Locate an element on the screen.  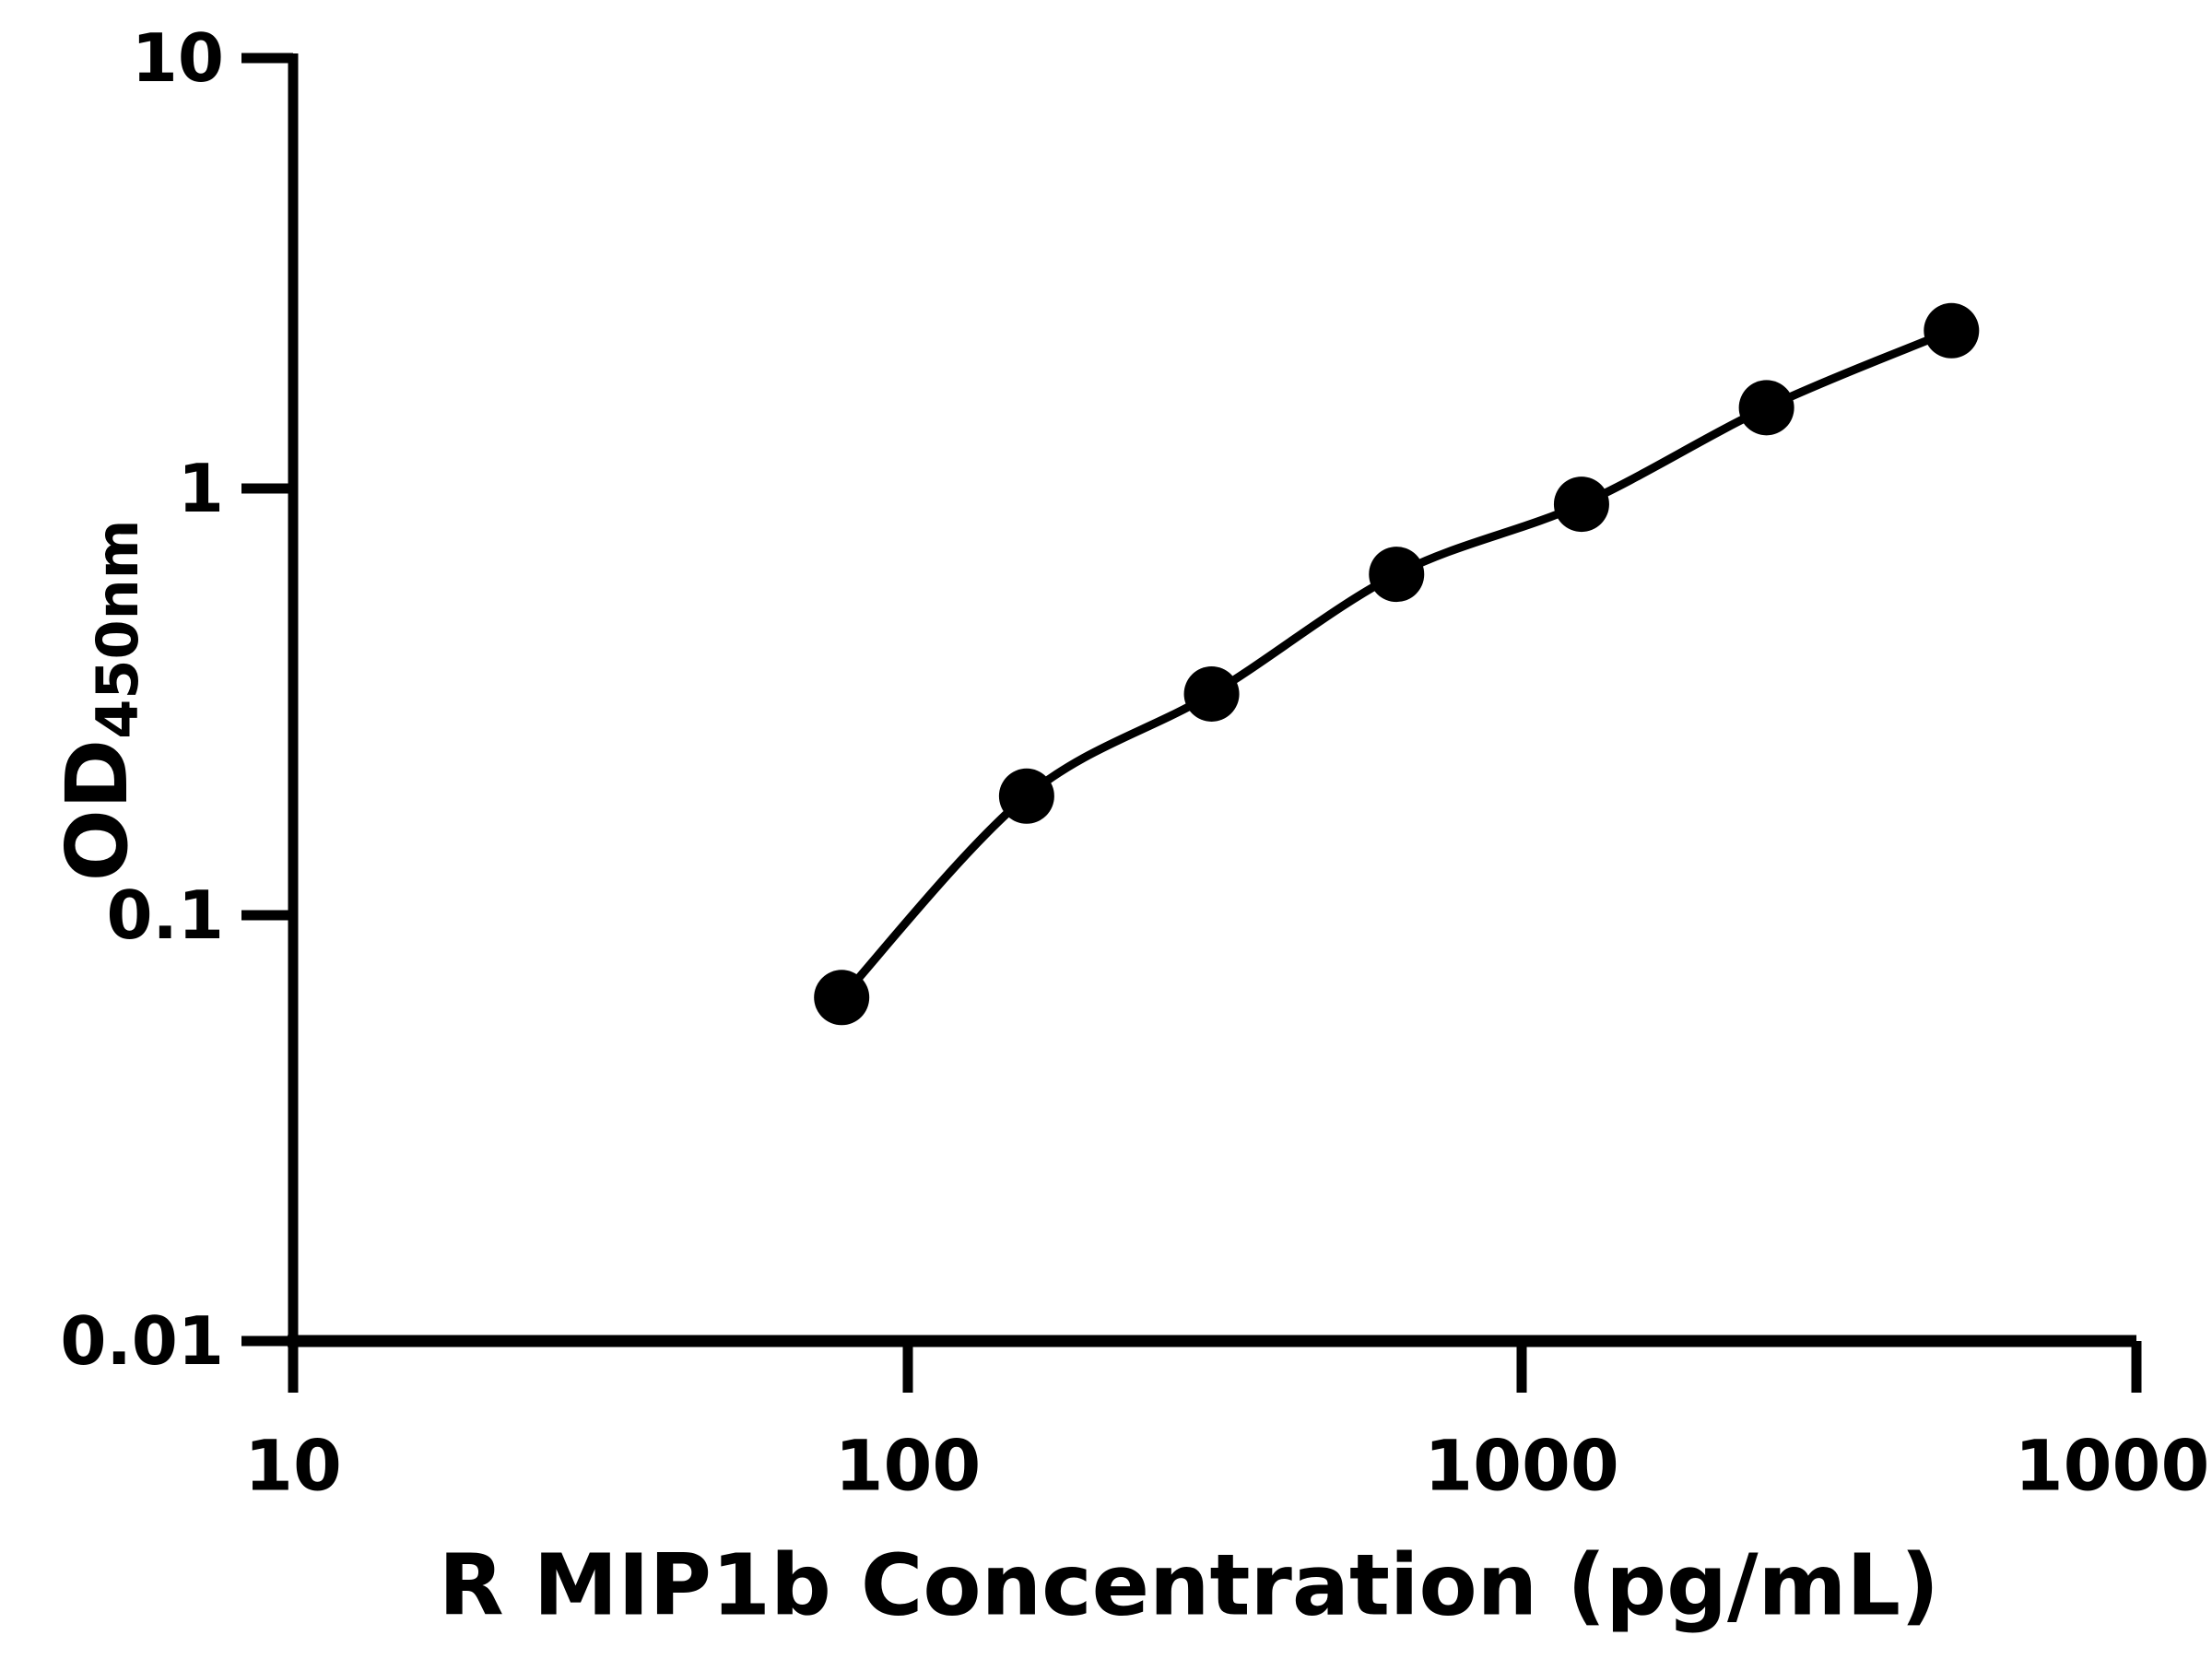
y-axis-title: OD450nm is located at coordinates (99, 701).